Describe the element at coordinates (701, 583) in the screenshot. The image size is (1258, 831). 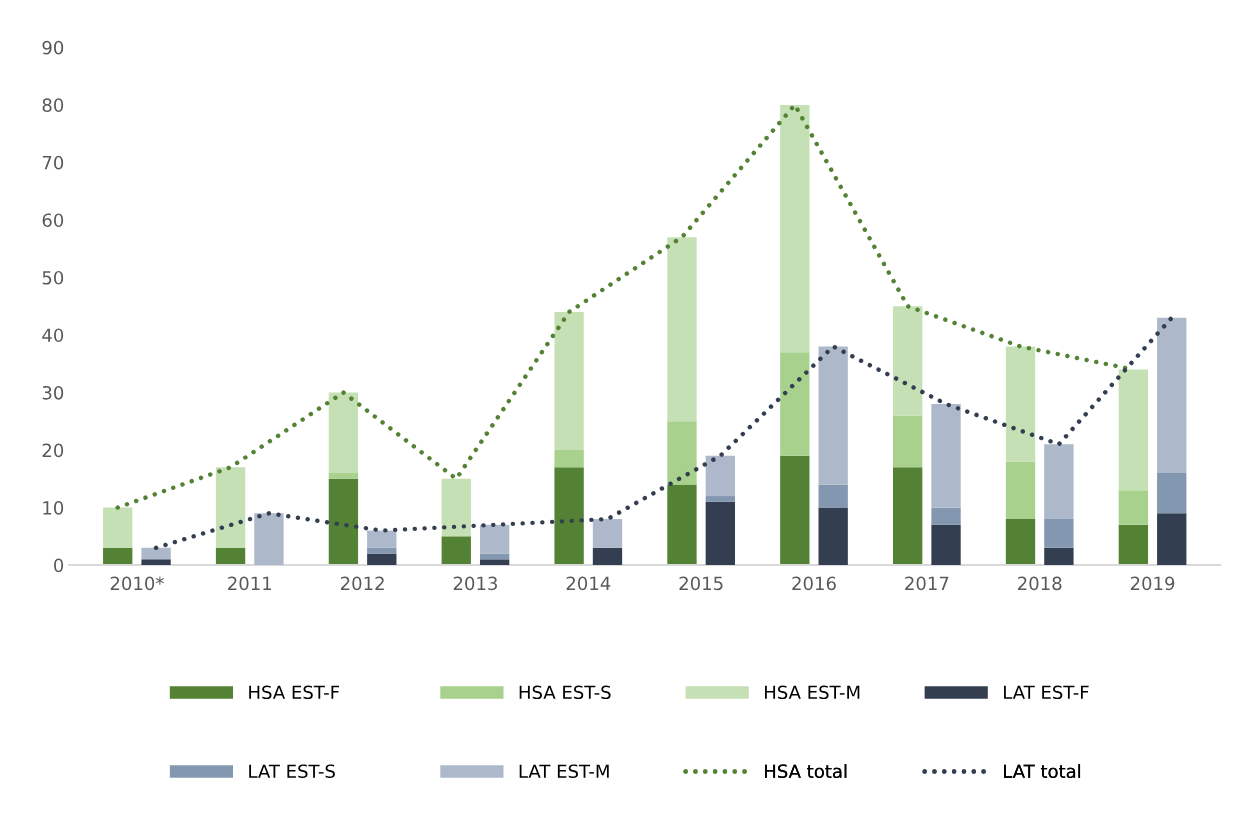
I see `x-tick-label: 2015` at that location.